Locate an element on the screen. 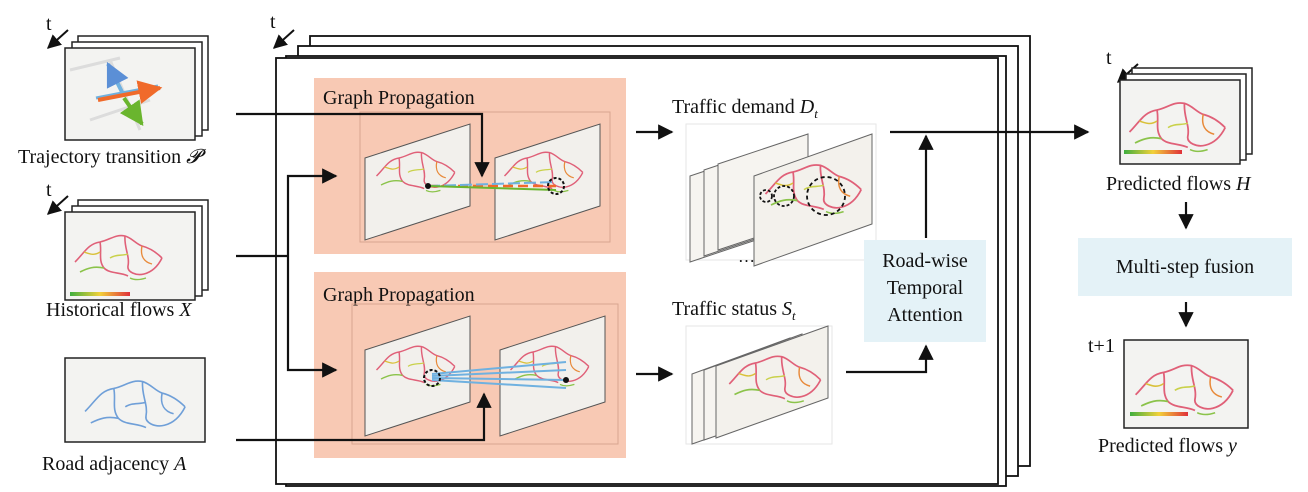 The height and width of the screenshot is (492, 1308). attention-panel is located at coordinates (925, 291).